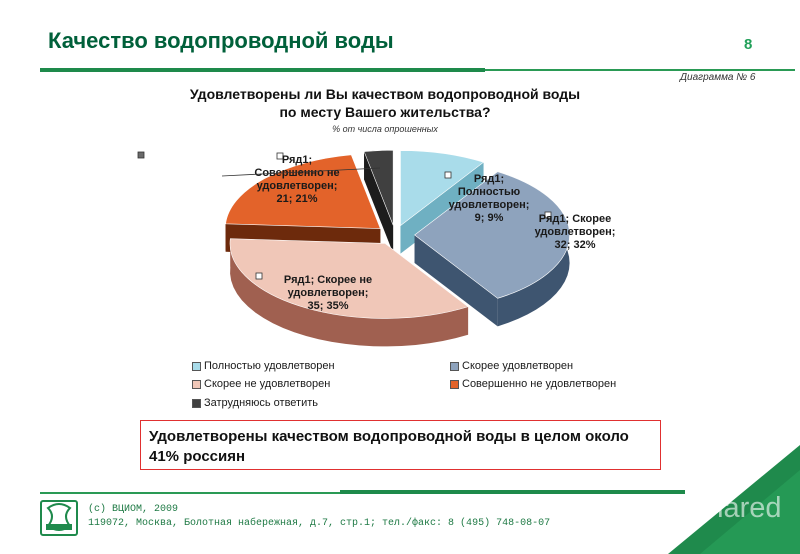 The height and width of the screenshot is (554, 800). I want to click on legend-label: Затрудняюсь ответить, so click(261, 403).